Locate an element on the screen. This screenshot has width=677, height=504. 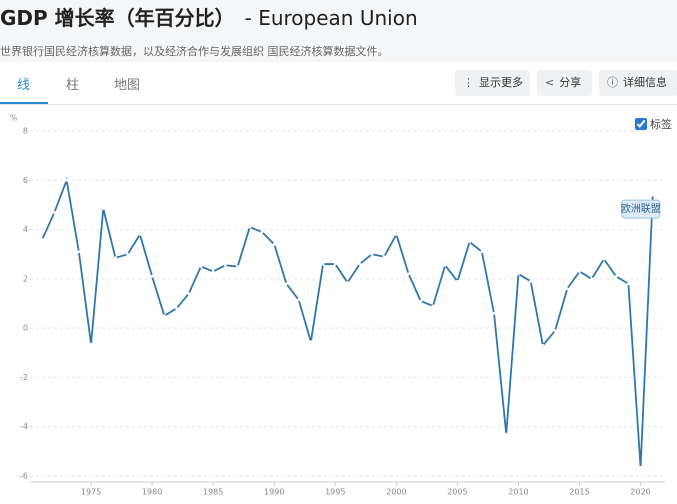
x-tick-label: 1985 is located at coordinates (213, 492).